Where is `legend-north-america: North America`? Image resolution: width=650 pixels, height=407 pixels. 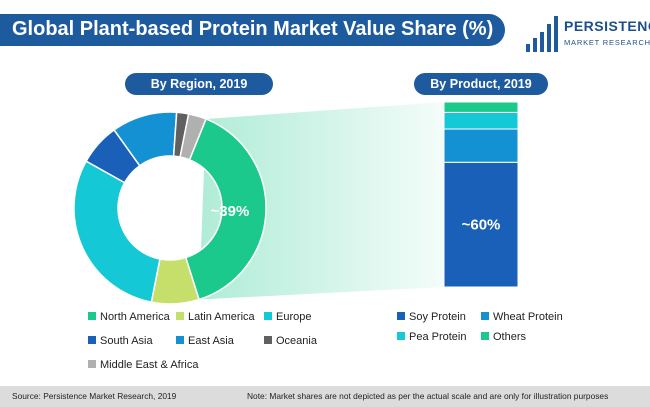 legend-north-america: North America is located at coordinates (129, 317).